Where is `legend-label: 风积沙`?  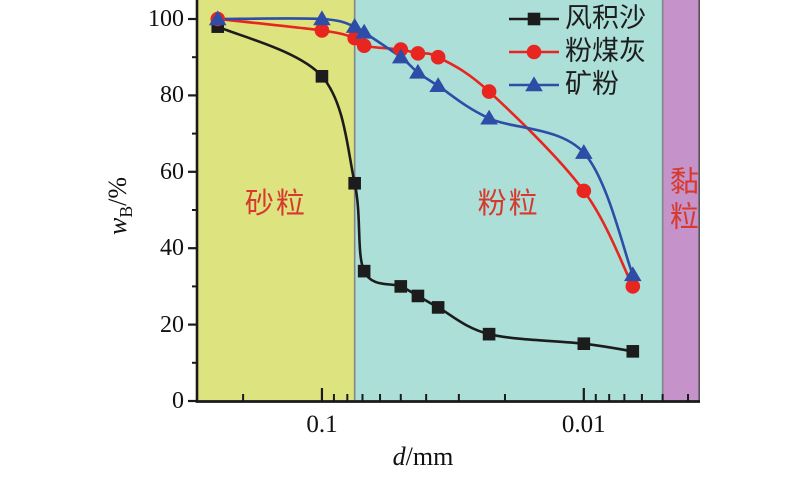
legend-label: 风积沙 is located at coordinates (605, 18).